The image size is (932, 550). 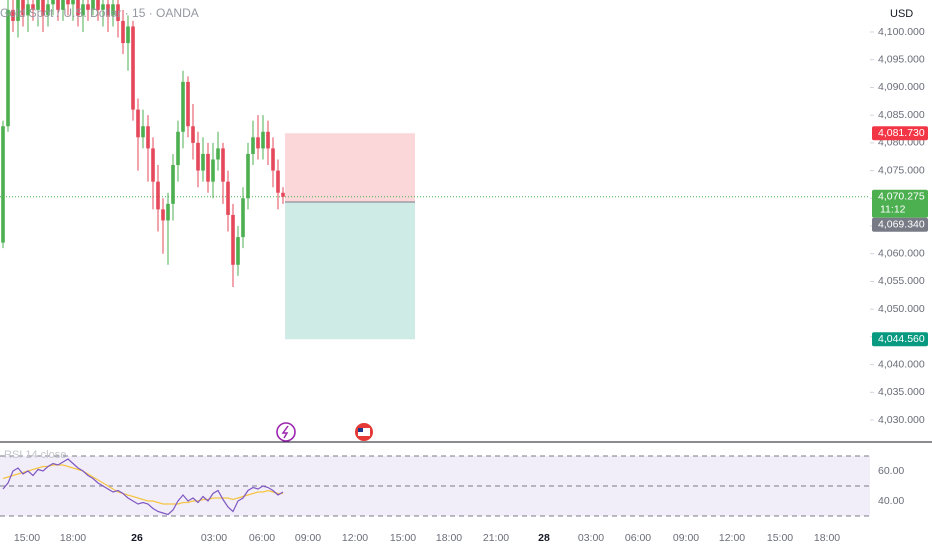 I want to click on y-tick-label: 4,040.000, so click(x=901, y=364).